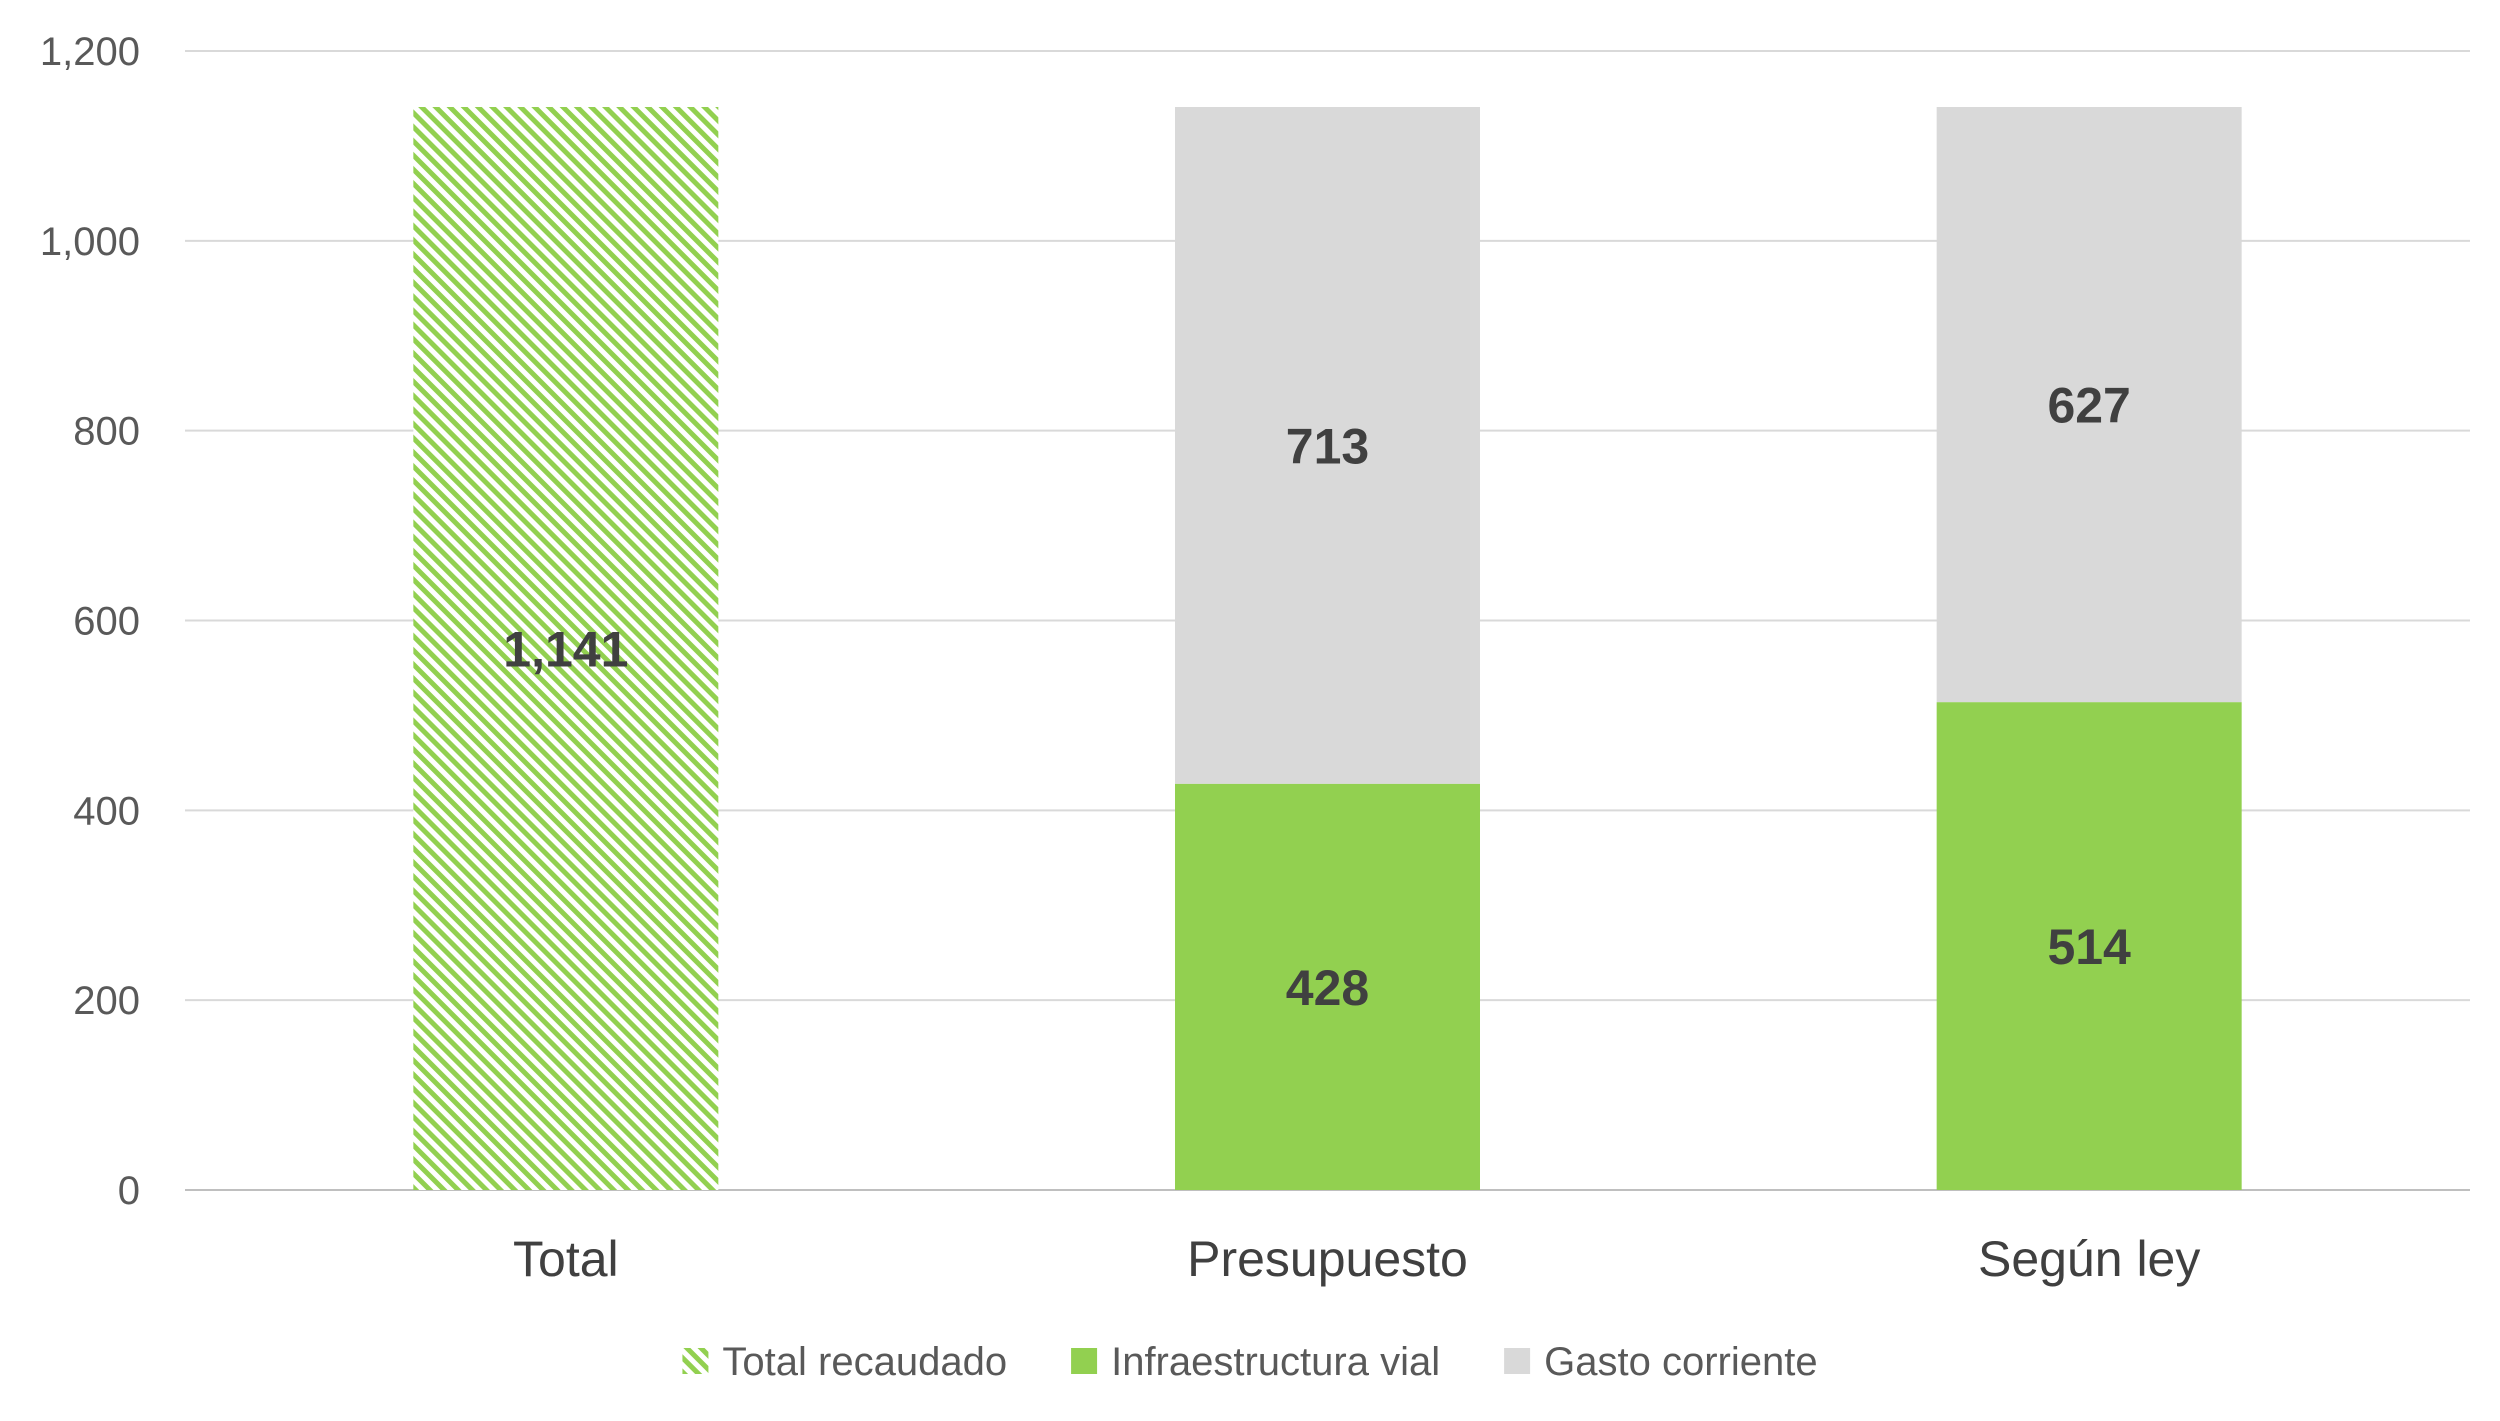 This screenshot has width=2500, height=1421. I want to click on legend-label: Gasto corriente, so click(1680, 1362).